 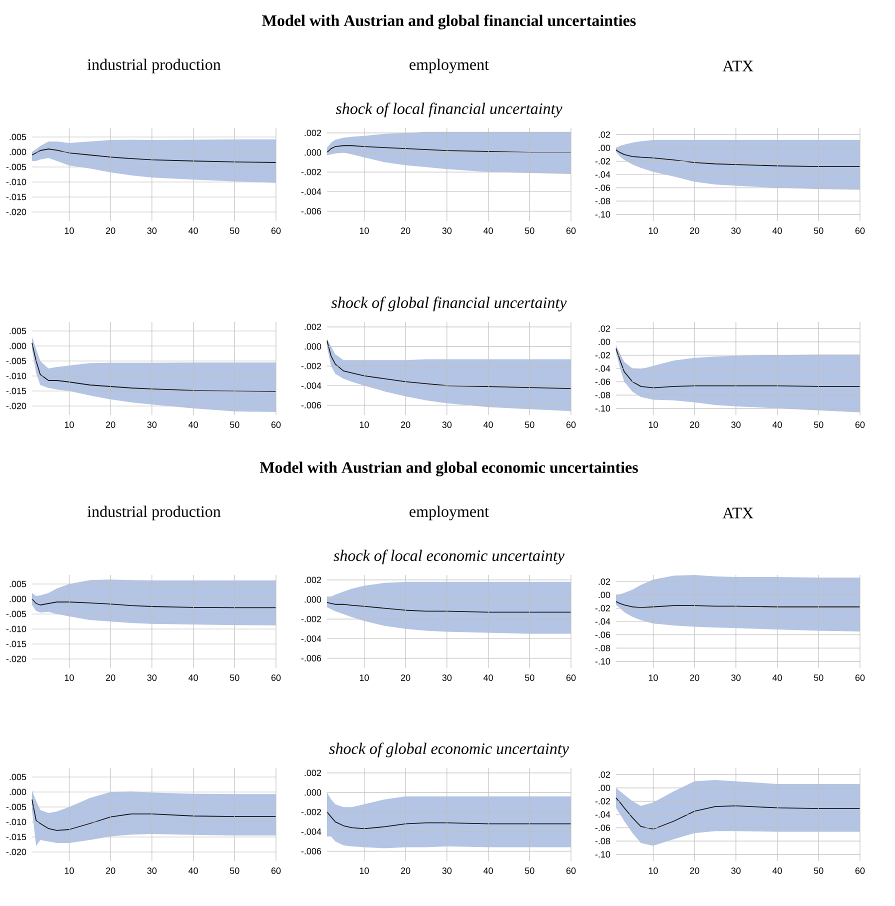 What do you see at coordinates (449, 110) in the screenshot?
I see `chart-subtitle: shock of local financial uncertainty` at bounding box center [449, 110].